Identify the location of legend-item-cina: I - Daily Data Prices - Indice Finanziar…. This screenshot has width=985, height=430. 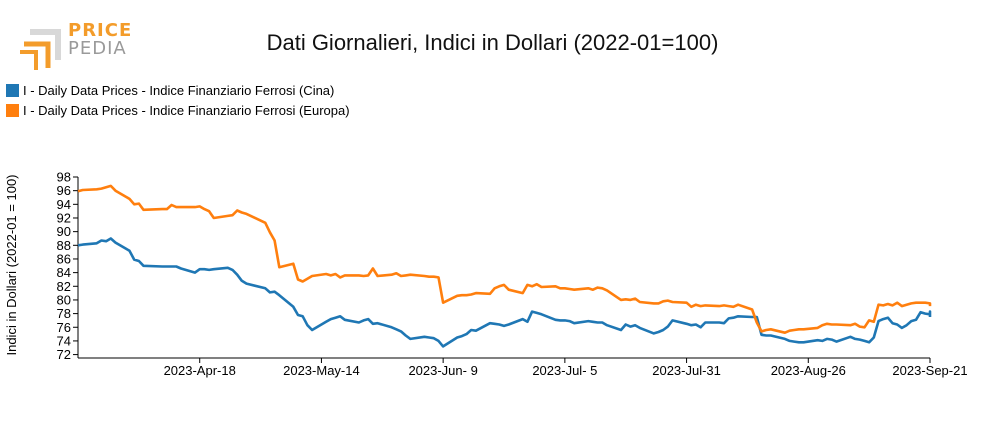
(178, 90).